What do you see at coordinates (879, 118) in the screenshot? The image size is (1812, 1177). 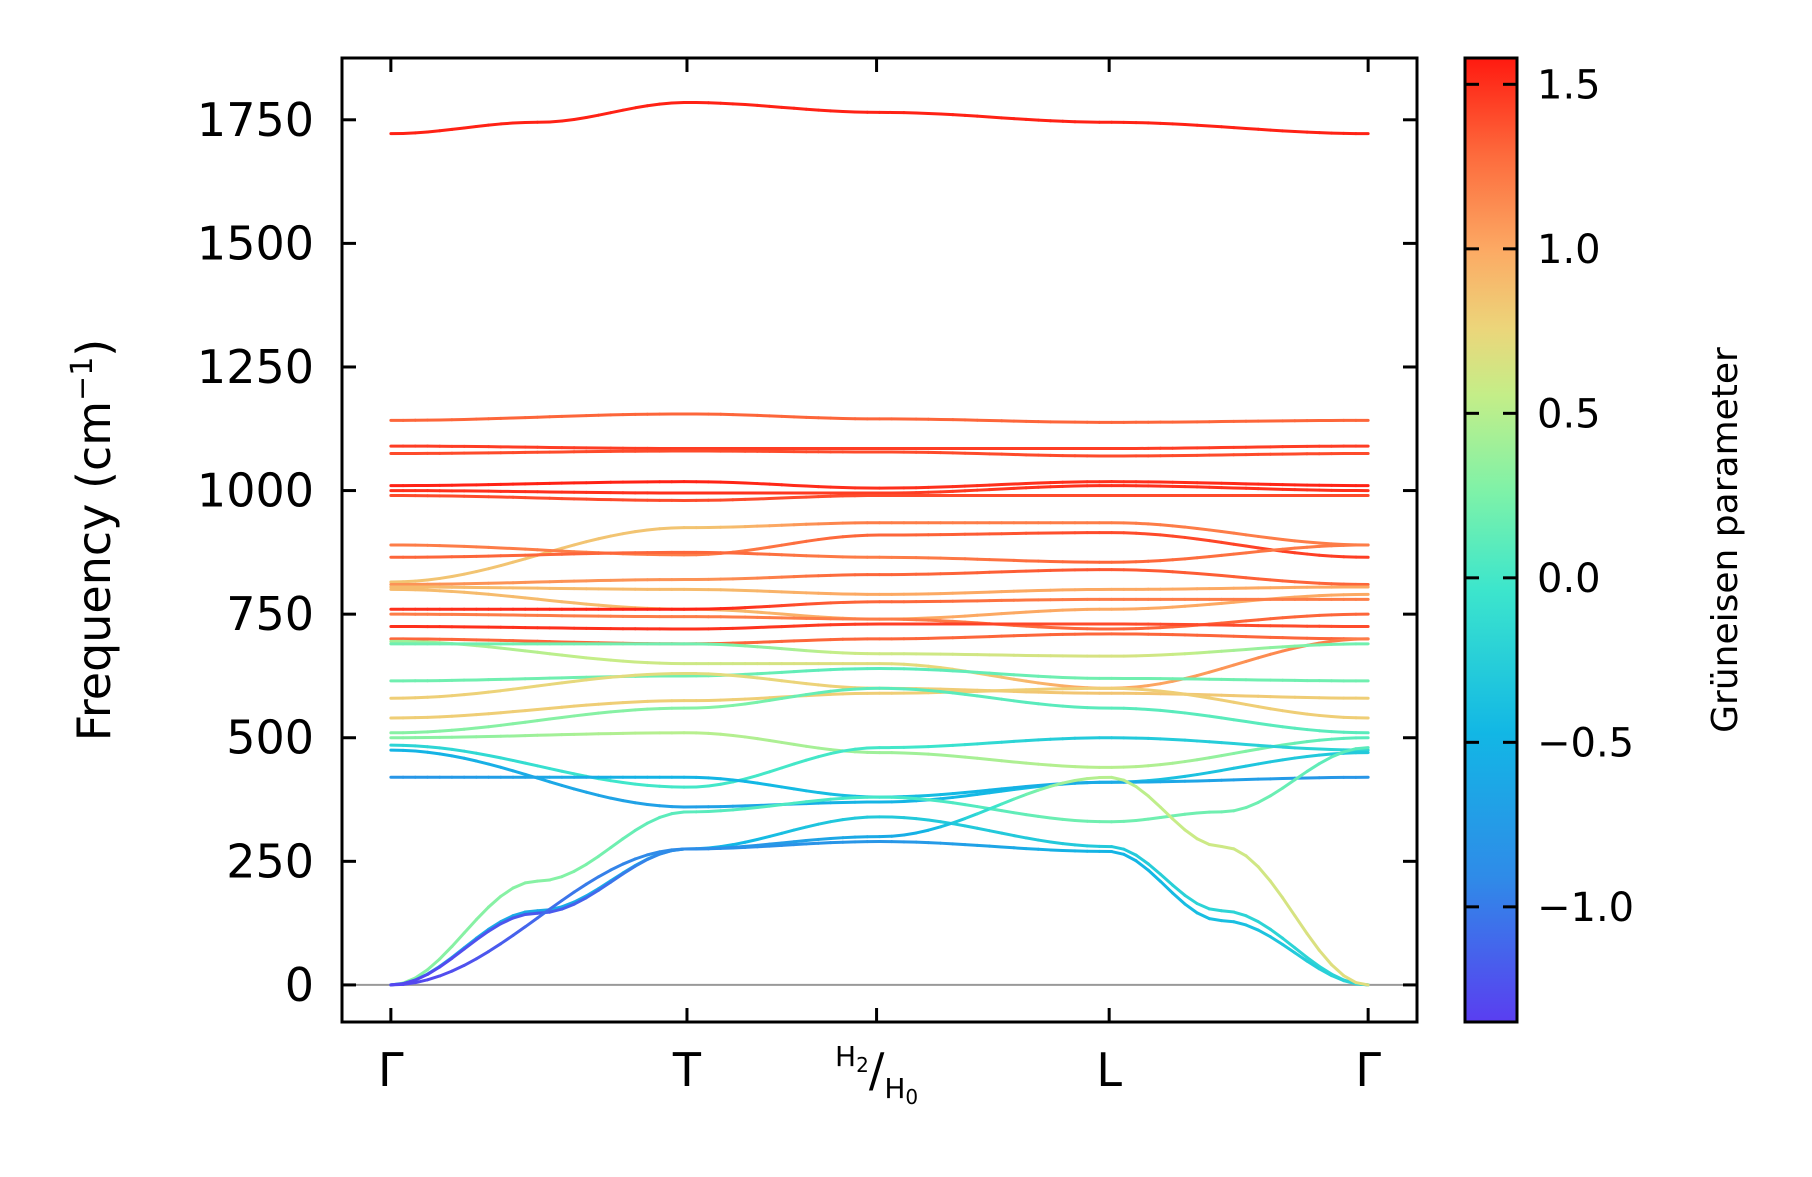 I see `band-band-top` at bounding box center [879, 118].